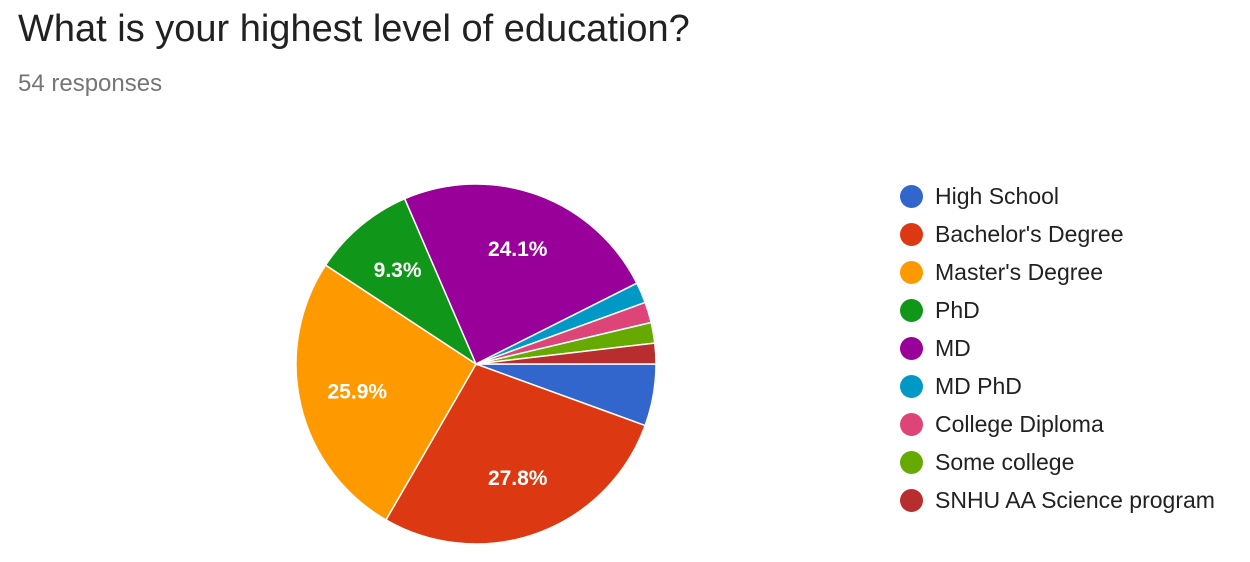  Describe the element at coordinates (566, 353) in the screenshot. I see `pie-slice-snhu-aa-science-program` at that location.